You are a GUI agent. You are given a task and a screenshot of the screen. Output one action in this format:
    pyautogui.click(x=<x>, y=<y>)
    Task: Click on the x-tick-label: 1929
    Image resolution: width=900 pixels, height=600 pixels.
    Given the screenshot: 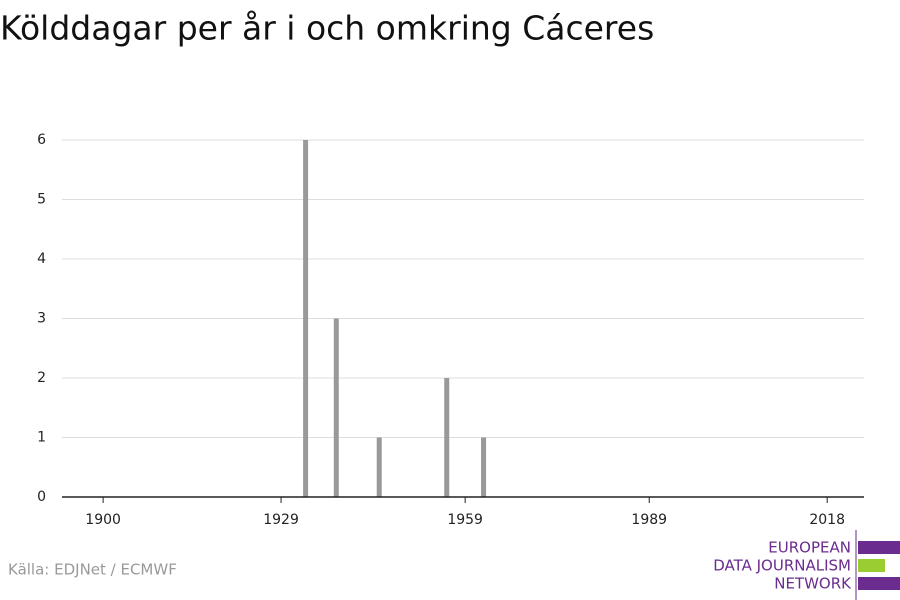 What is the action you would take?
    pyautogui.click(x=281, y=520)
    